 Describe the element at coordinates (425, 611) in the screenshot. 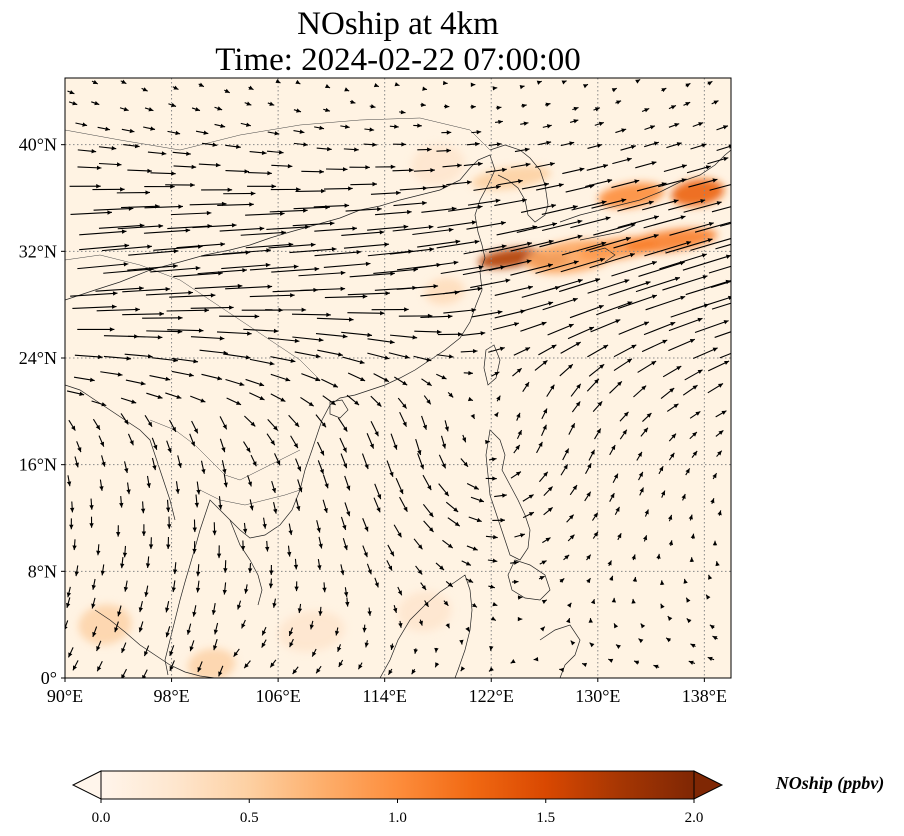

I see `emission-plume` at that location.